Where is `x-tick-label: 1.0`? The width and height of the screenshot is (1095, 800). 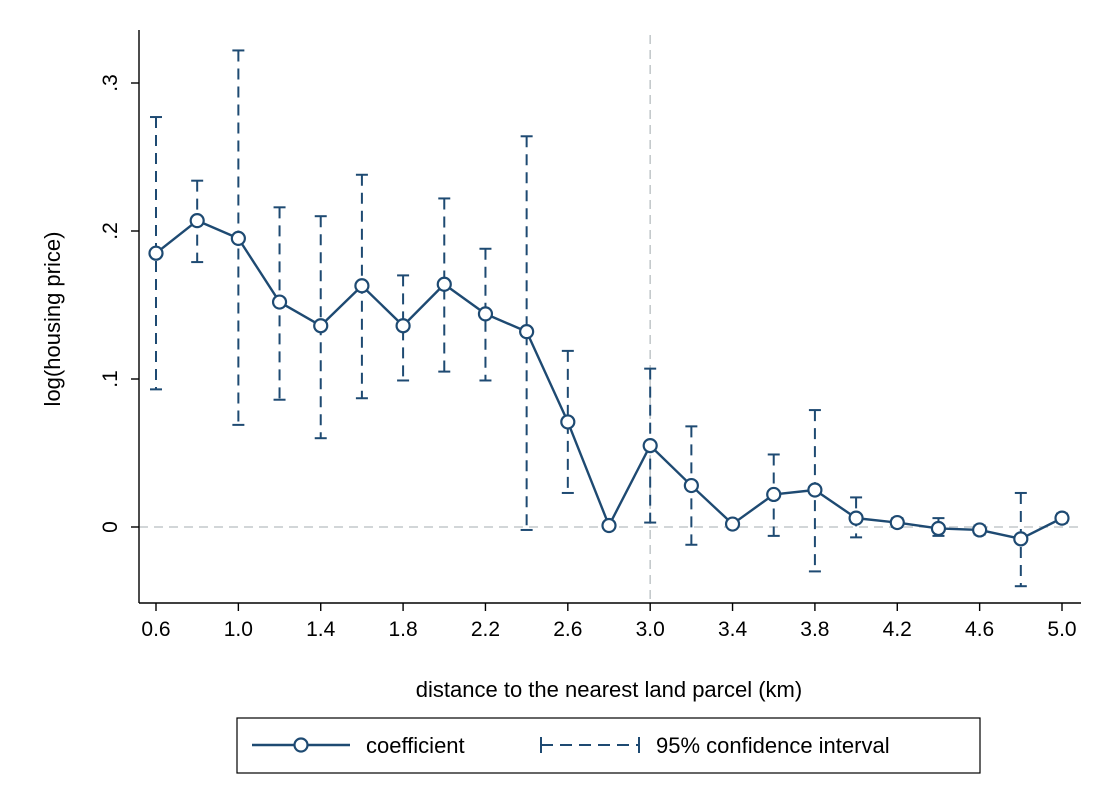 x-tick-label: 1.0 is located at coordinates (238, 629).